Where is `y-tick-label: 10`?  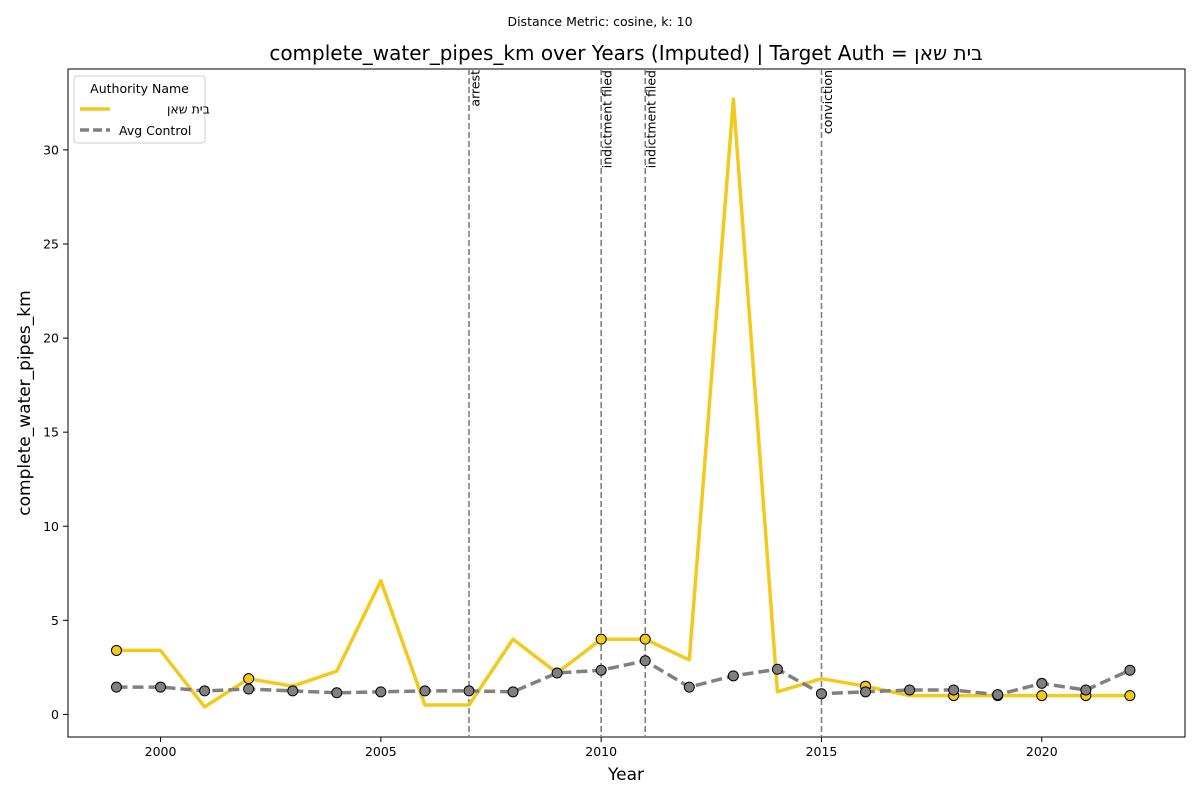 y-tick-label: 10 is located at coordinates (51, 526).